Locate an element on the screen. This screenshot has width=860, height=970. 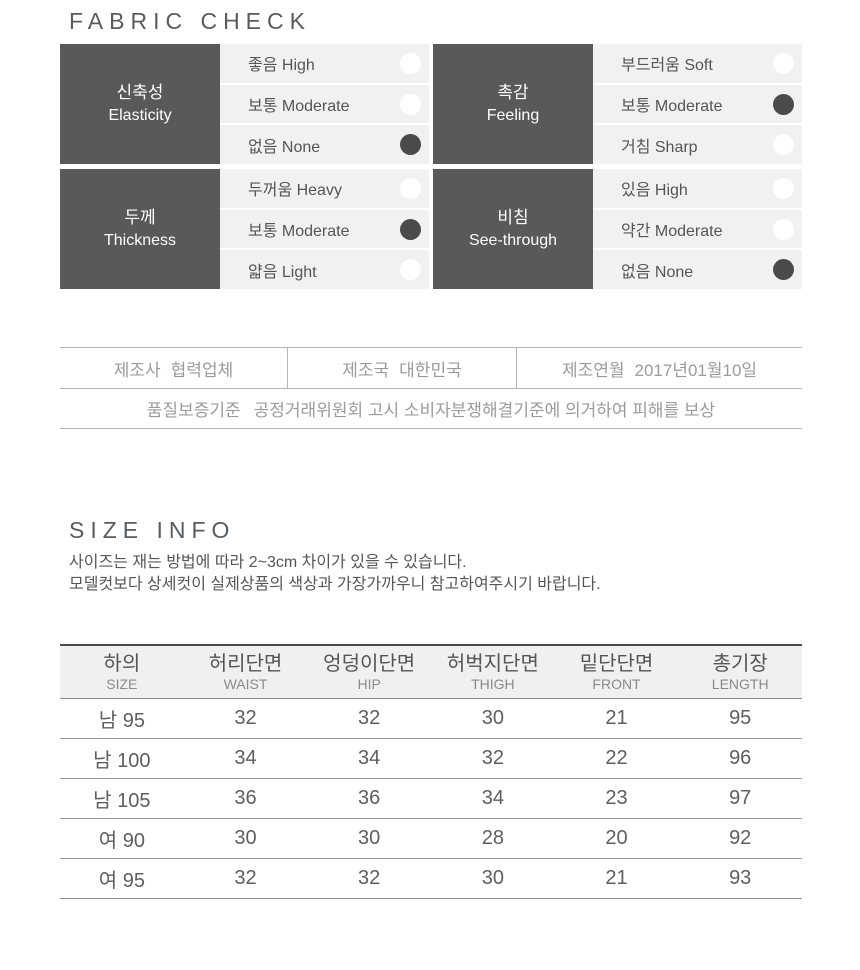
warranty-label: 품질보증기준 is located at coordinates (193, 410).